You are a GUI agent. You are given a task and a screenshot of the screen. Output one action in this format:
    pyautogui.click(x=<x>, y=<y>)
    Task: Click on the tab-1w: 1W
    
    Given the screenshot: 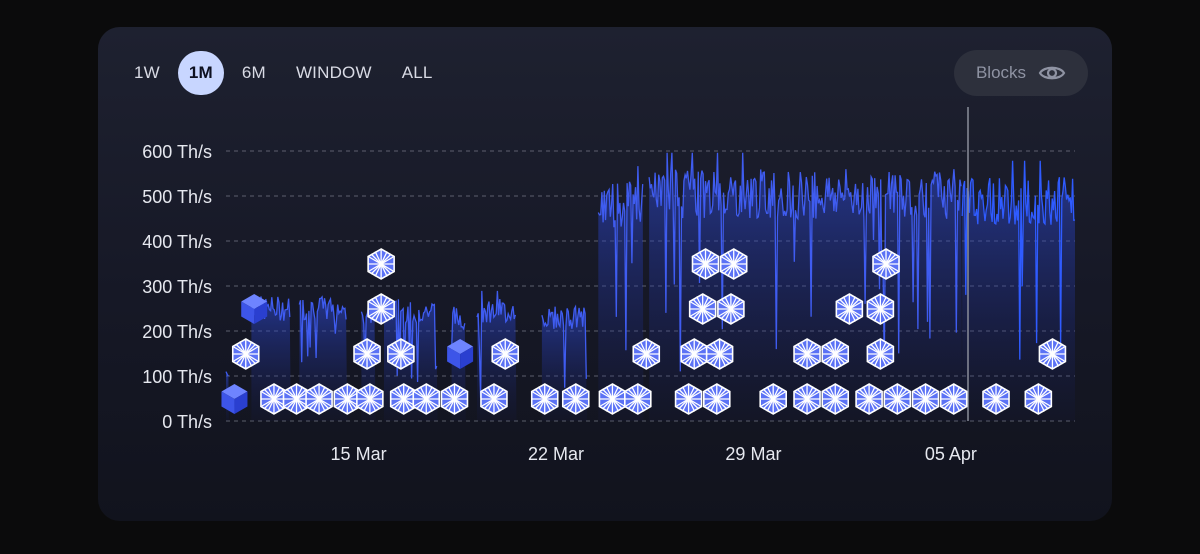 What is the action you would take?
    pyautogui.click(x=147, y=72)
    